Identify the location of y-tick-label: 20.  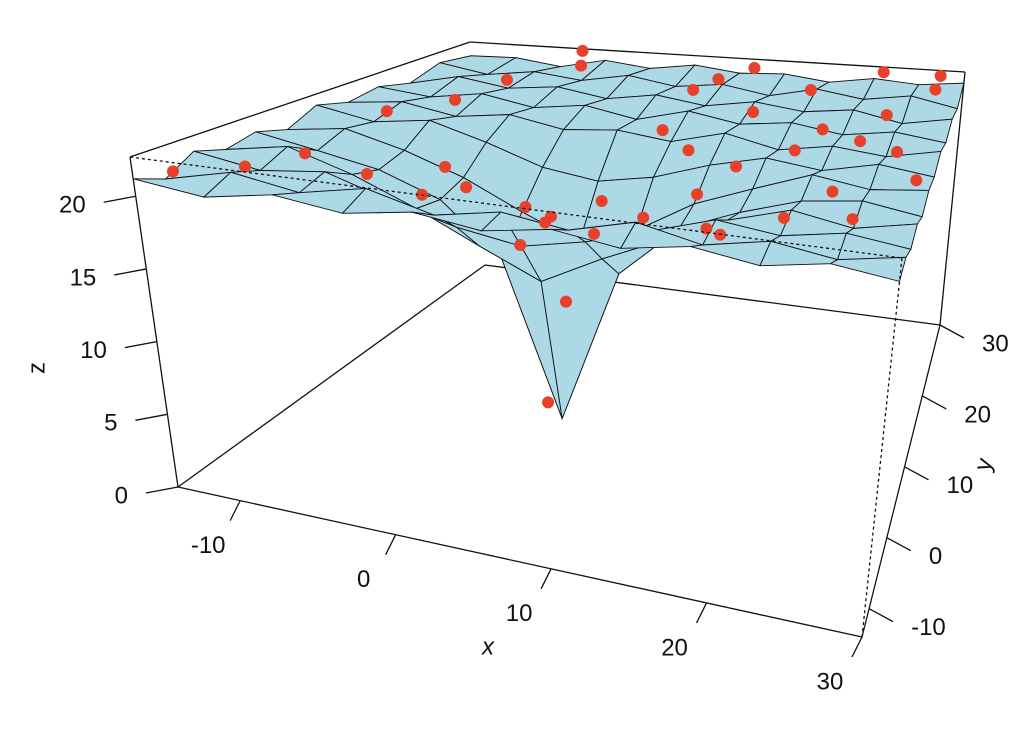
(977, 414).